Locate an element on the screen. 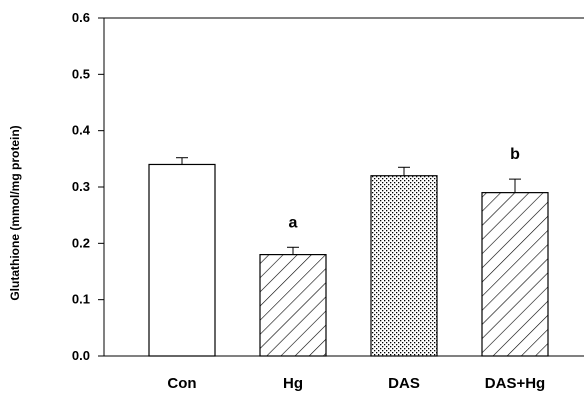  y-tick-label-5: 0.5 is located at coordinates (81, 73).